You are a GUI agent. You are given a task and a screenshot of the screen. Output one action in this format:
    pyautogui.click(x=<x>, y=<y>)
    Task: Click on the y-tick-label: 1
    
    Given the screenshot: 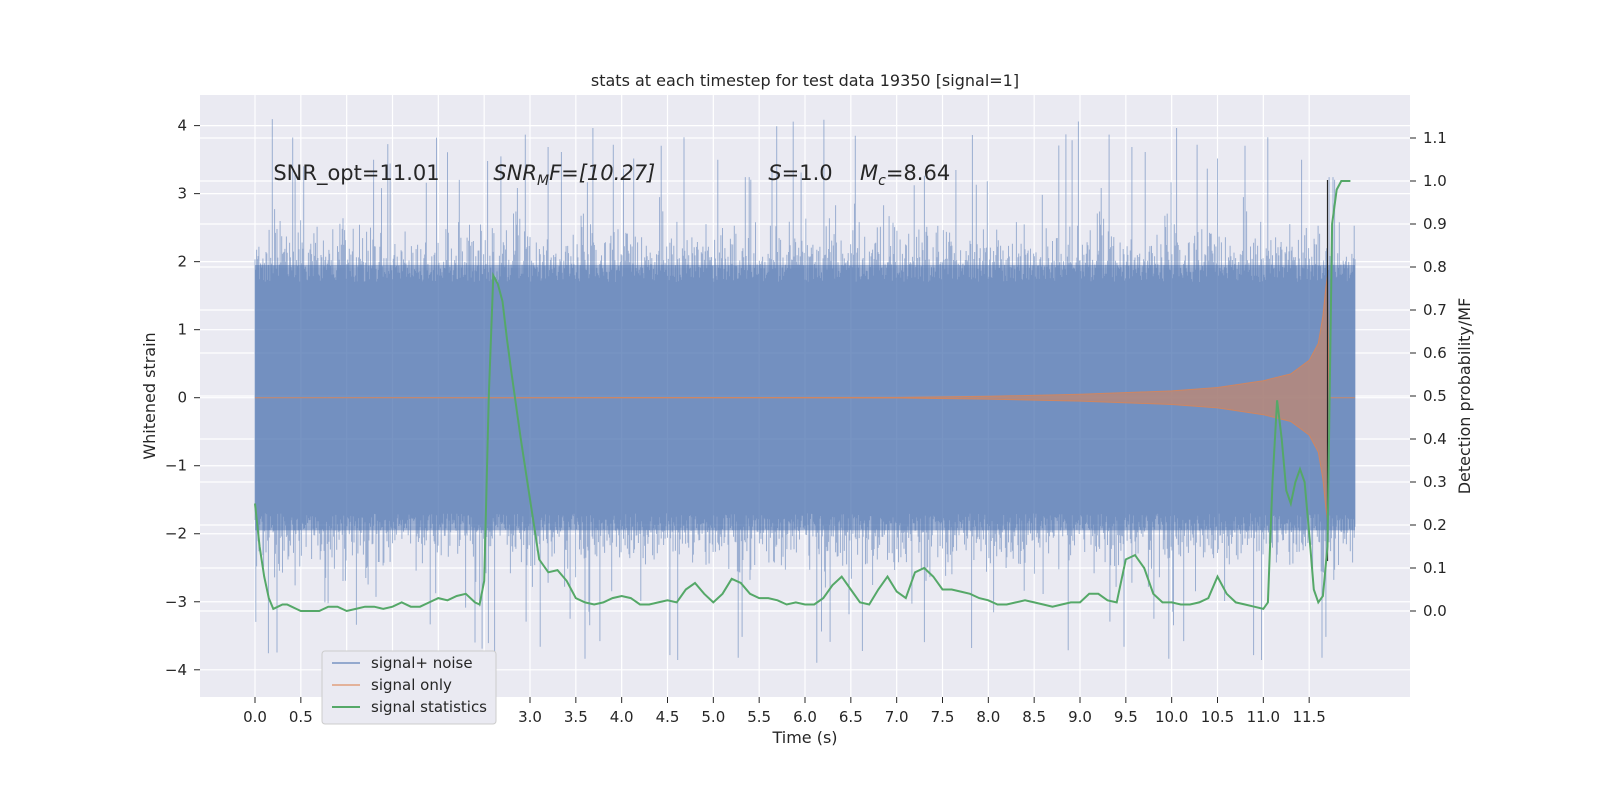 What is the action you would take?
    pyautogui.click(x=182, y=330)
    